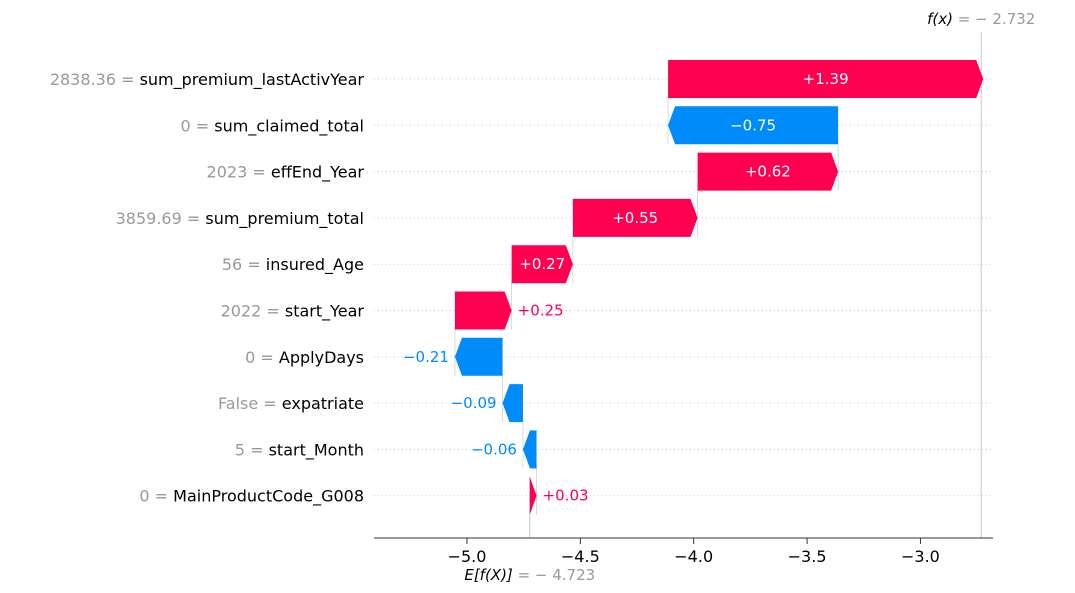 The image size is (1075, 593). Describe the element at coordinates (580, 556) in the screenshot. I see `x-tick-label: −4.5` at that location.